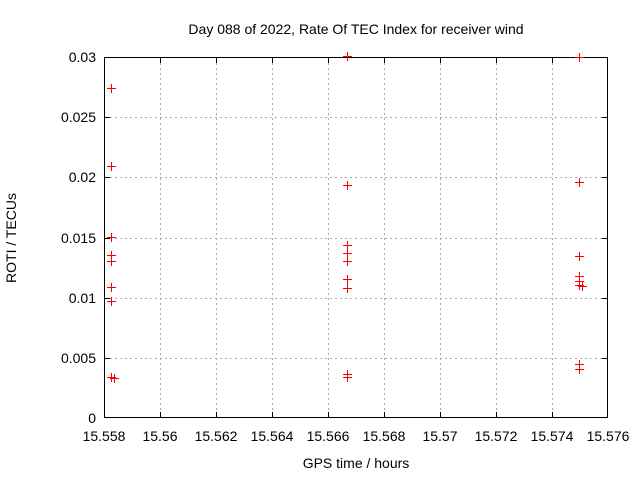  I want to click on y-tick-label: 0.01, so click(82, 298).